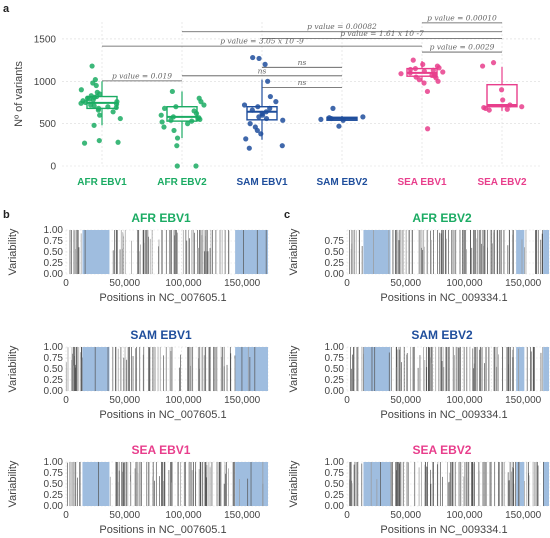 The image size is (550, 538). Describe the element at coordinates (102, 182) in the screenshot. I see `category-label: AFR EBV1` at that location.